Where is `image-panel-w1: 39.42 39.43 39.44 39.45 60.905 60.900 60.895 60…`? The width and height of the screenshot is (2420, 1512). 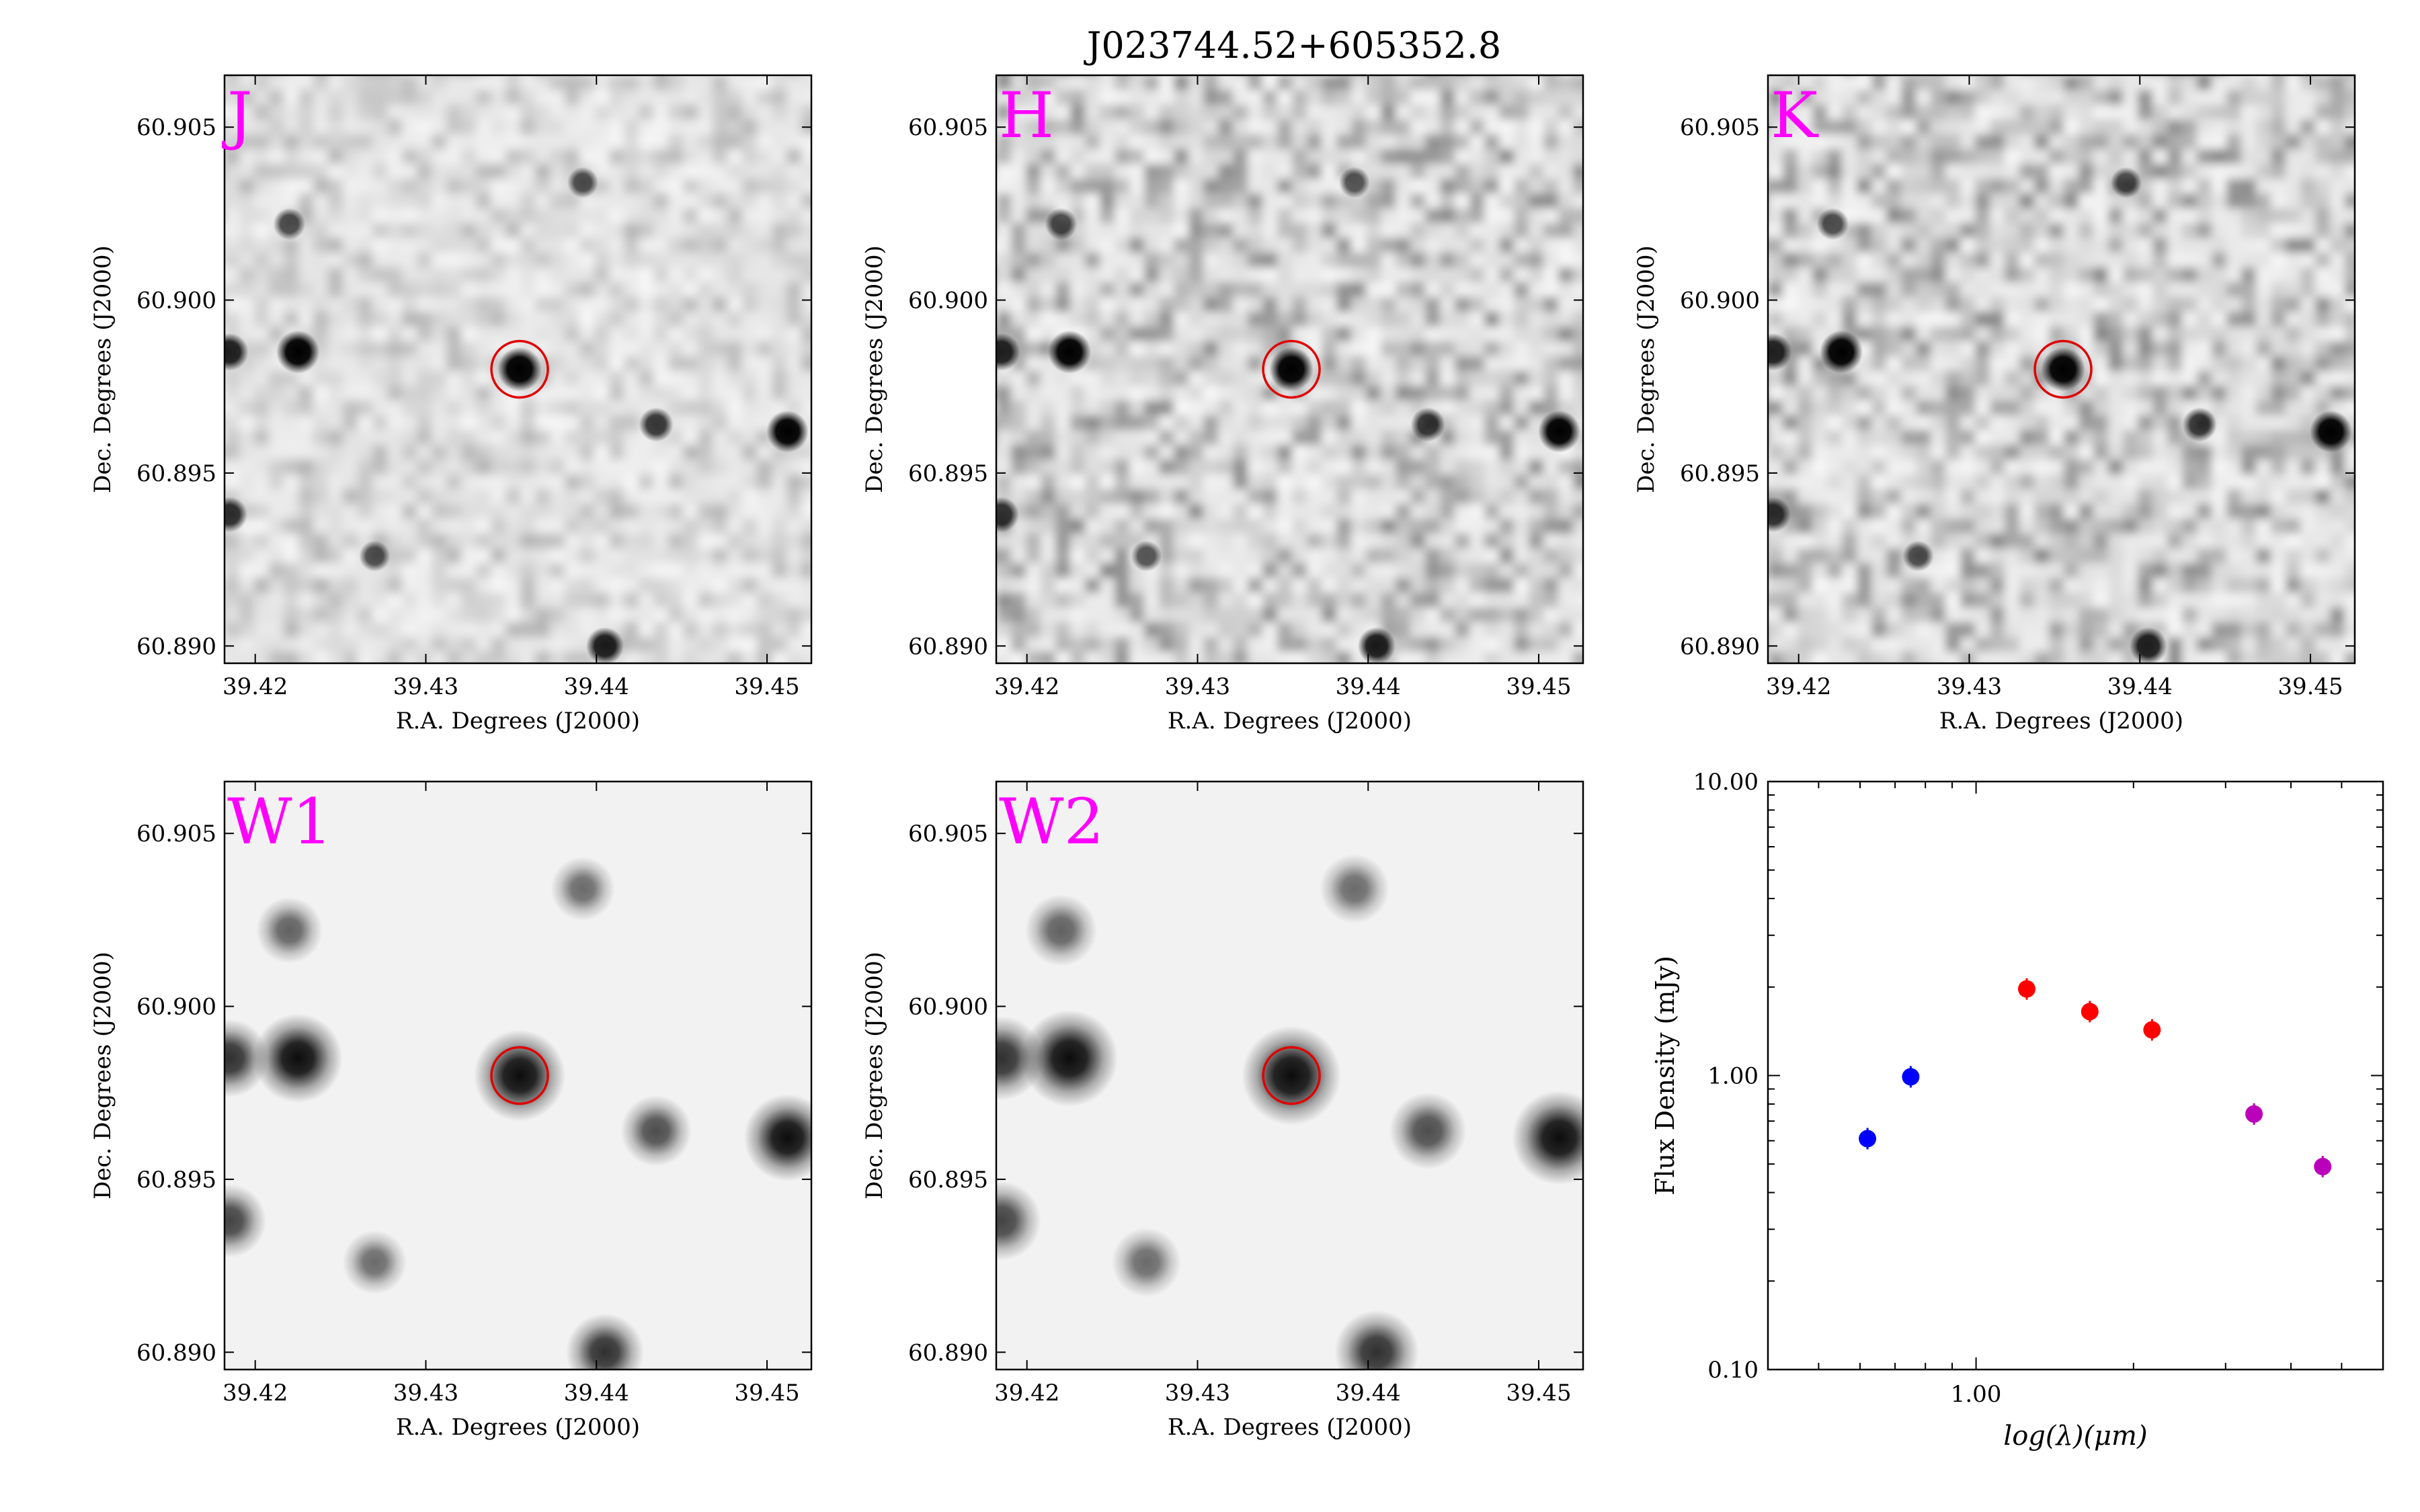
image-panel-w1: 39.42 39.43 39.44 39.45 60.905 60.900 60.895 60… is located at coordinates (451, 1110).